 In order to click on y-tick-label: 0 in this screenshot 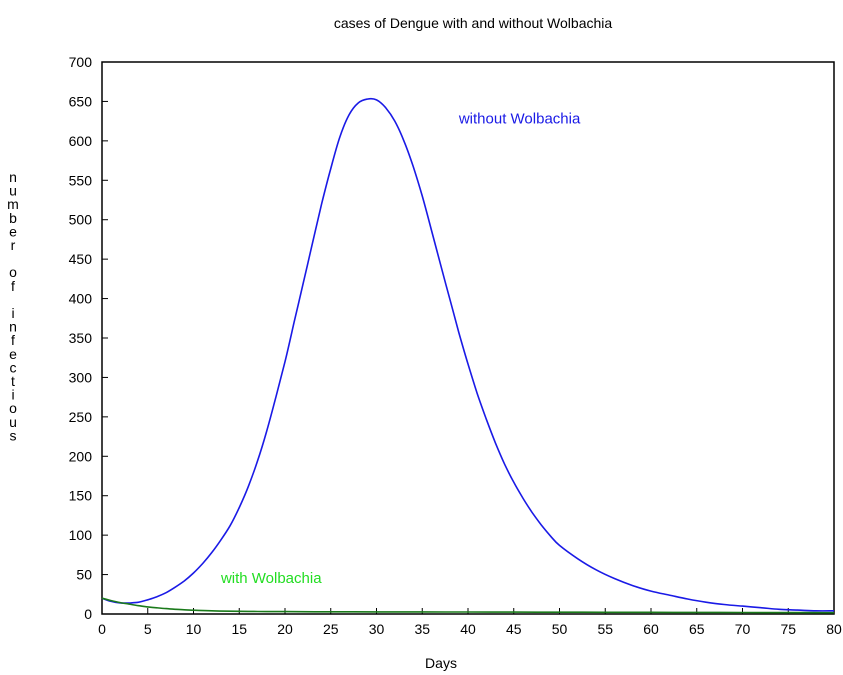, I will do `click(88, 614)`.